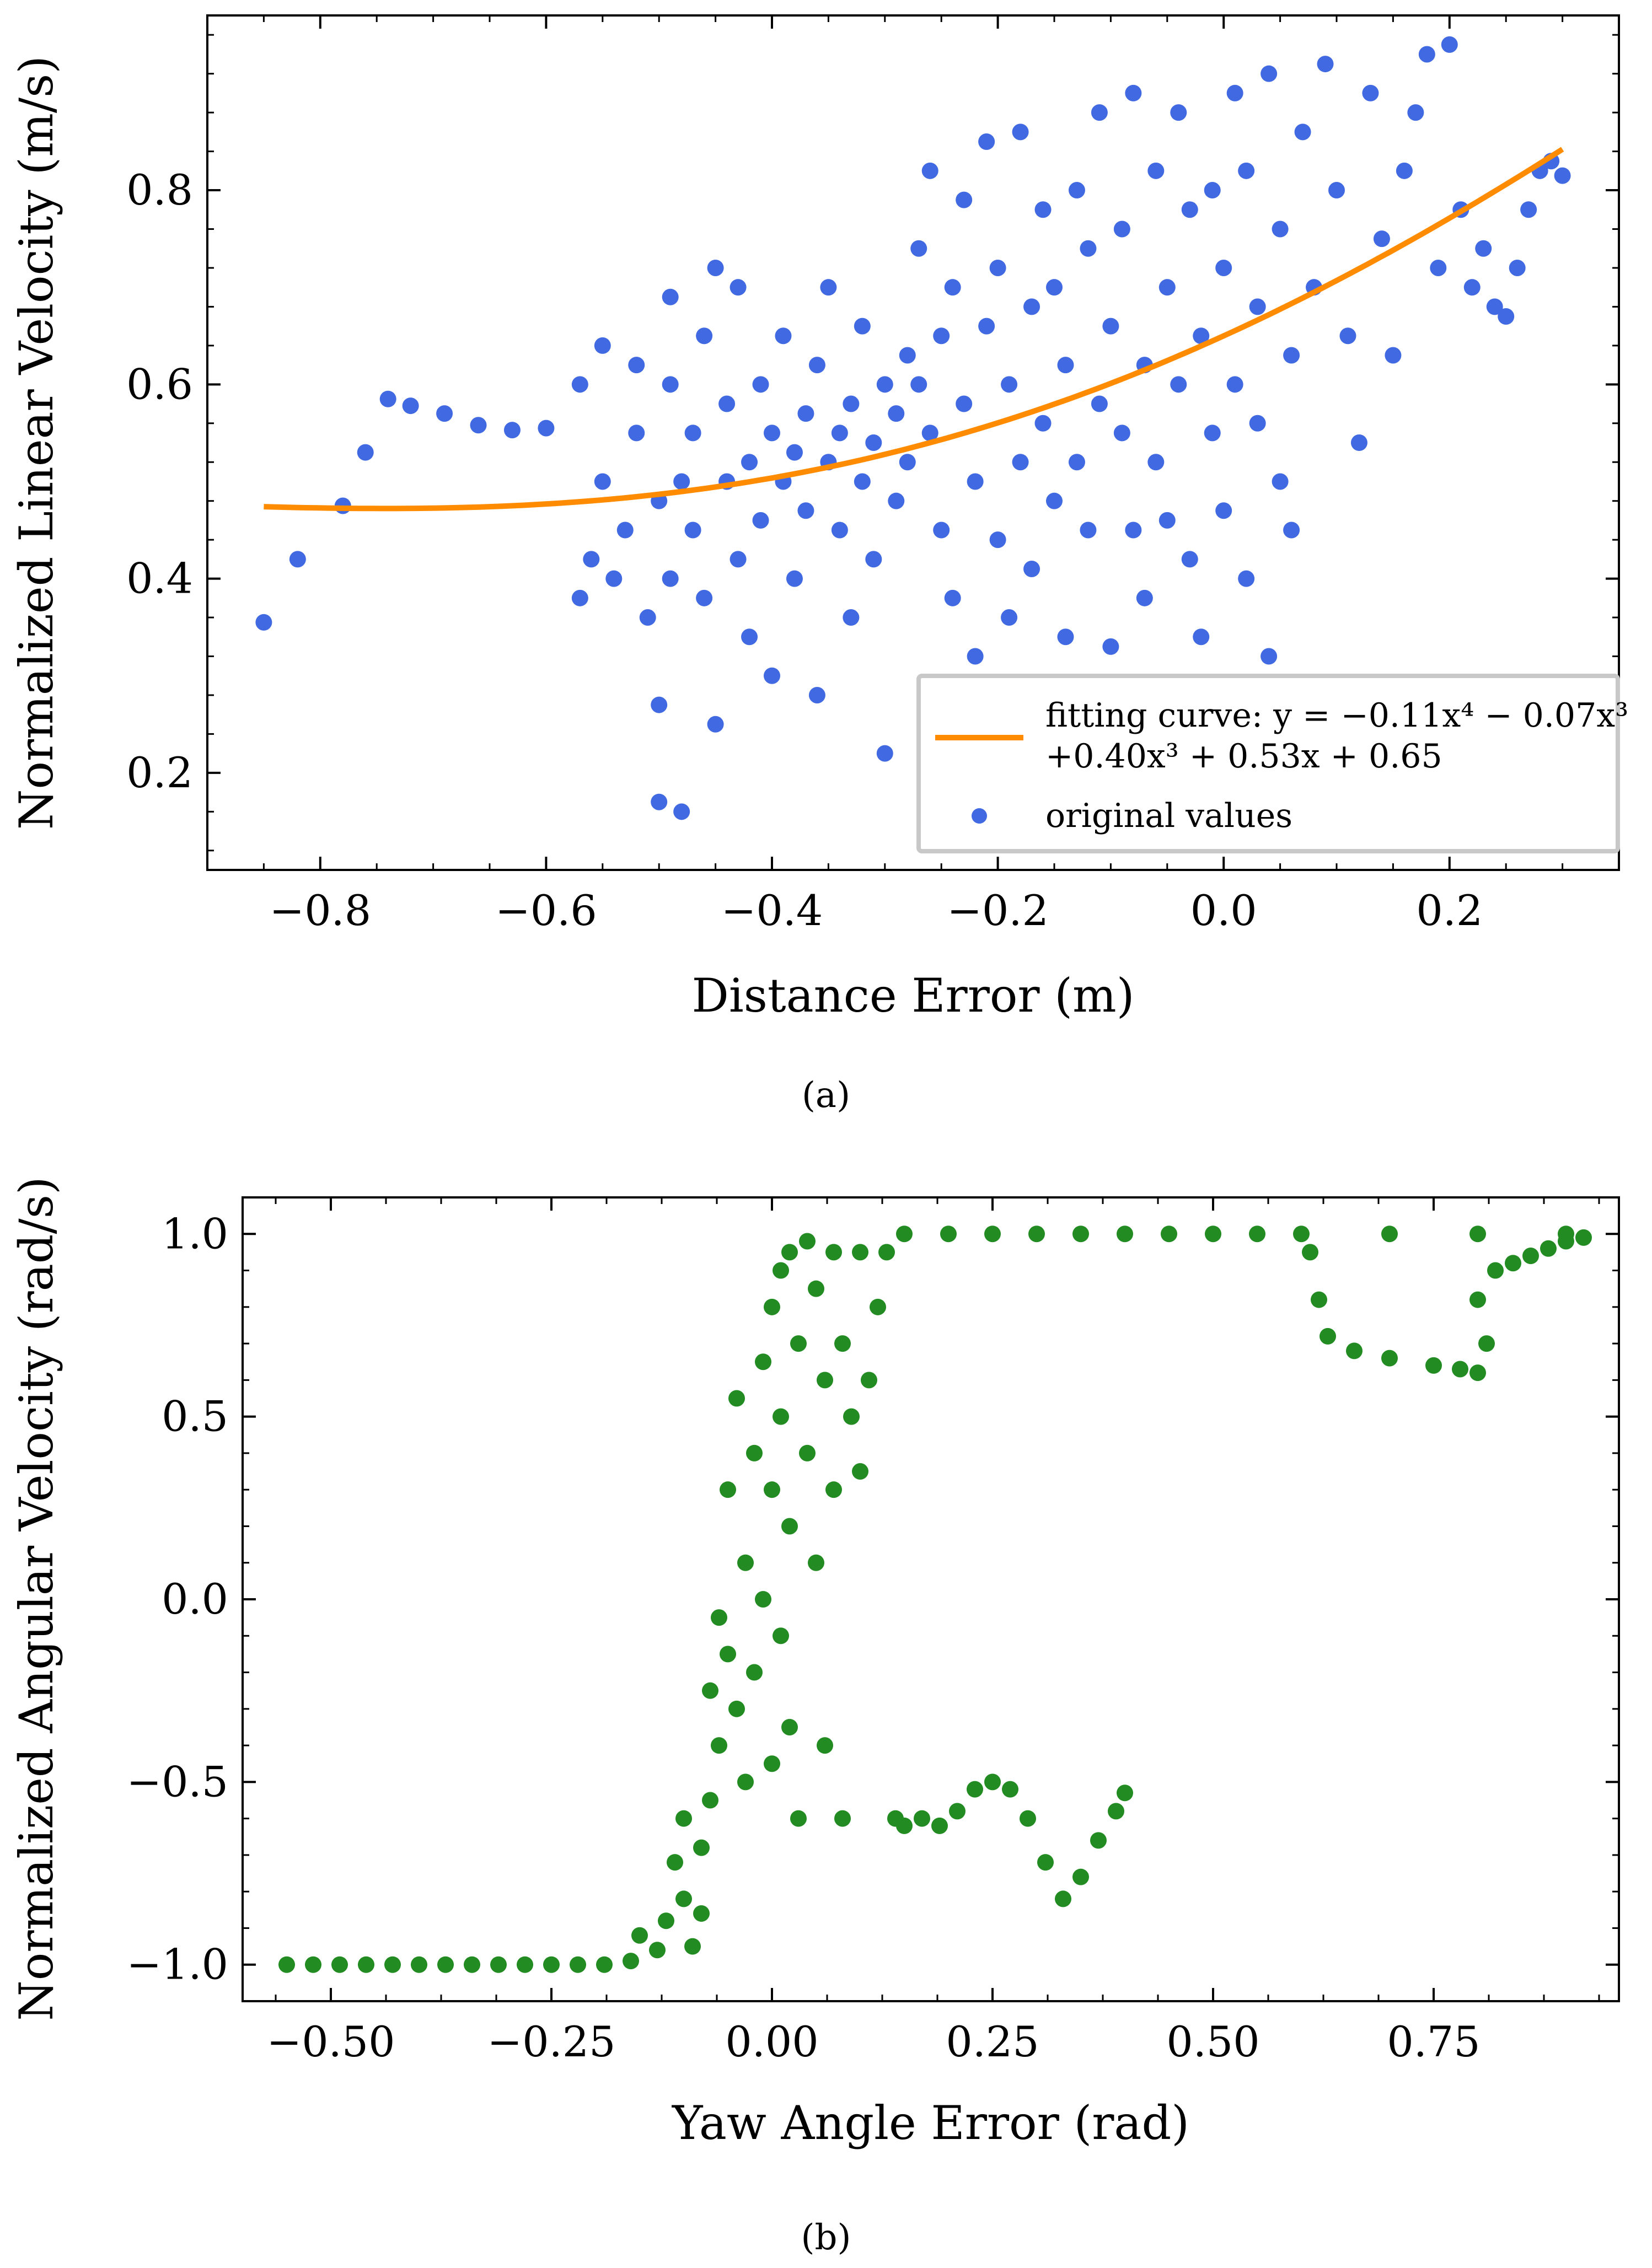  Describe the element at coordinates (159, 772) in the screenshot. I see `a-ytick-label: 0.2` at that location.